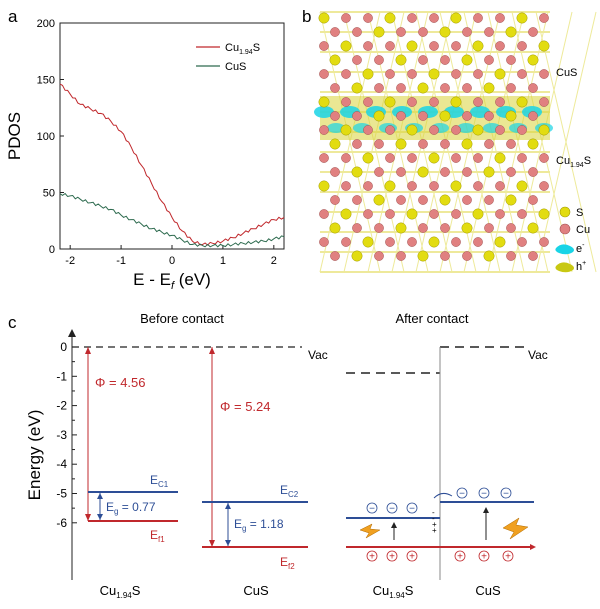  I want to click on xlabel-cu194s-before: Cu1.94S, so click(120, 591).